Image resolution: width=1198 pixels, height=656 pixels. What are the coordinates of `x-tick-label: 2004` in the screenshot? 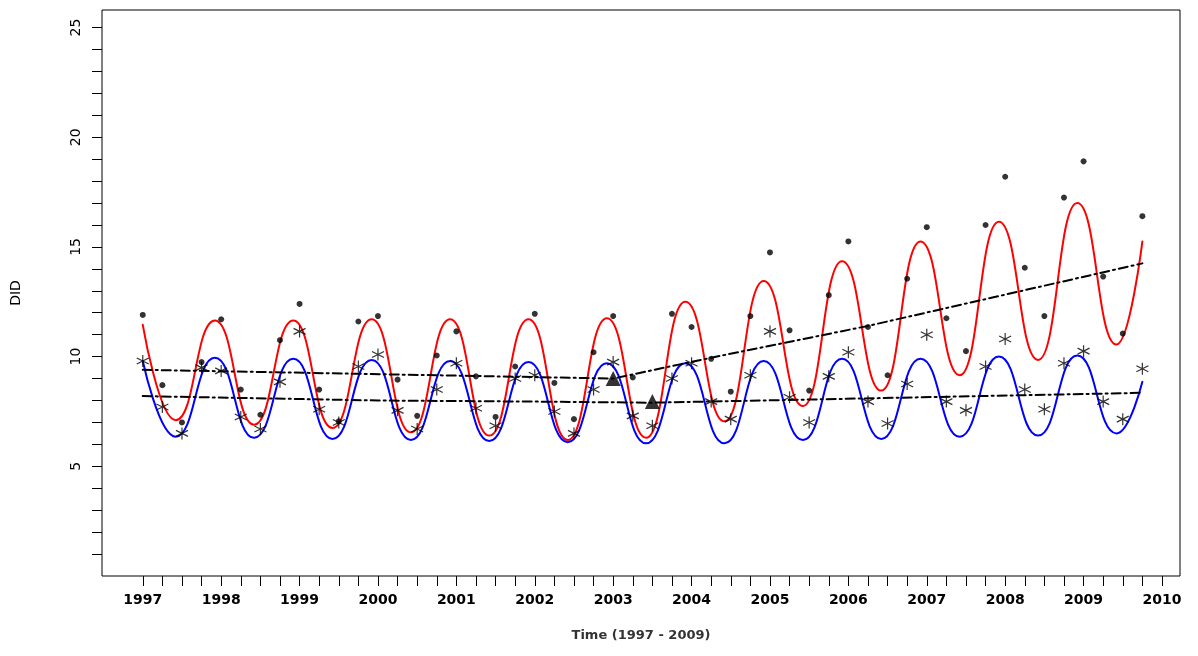 It's located at (692, 599).